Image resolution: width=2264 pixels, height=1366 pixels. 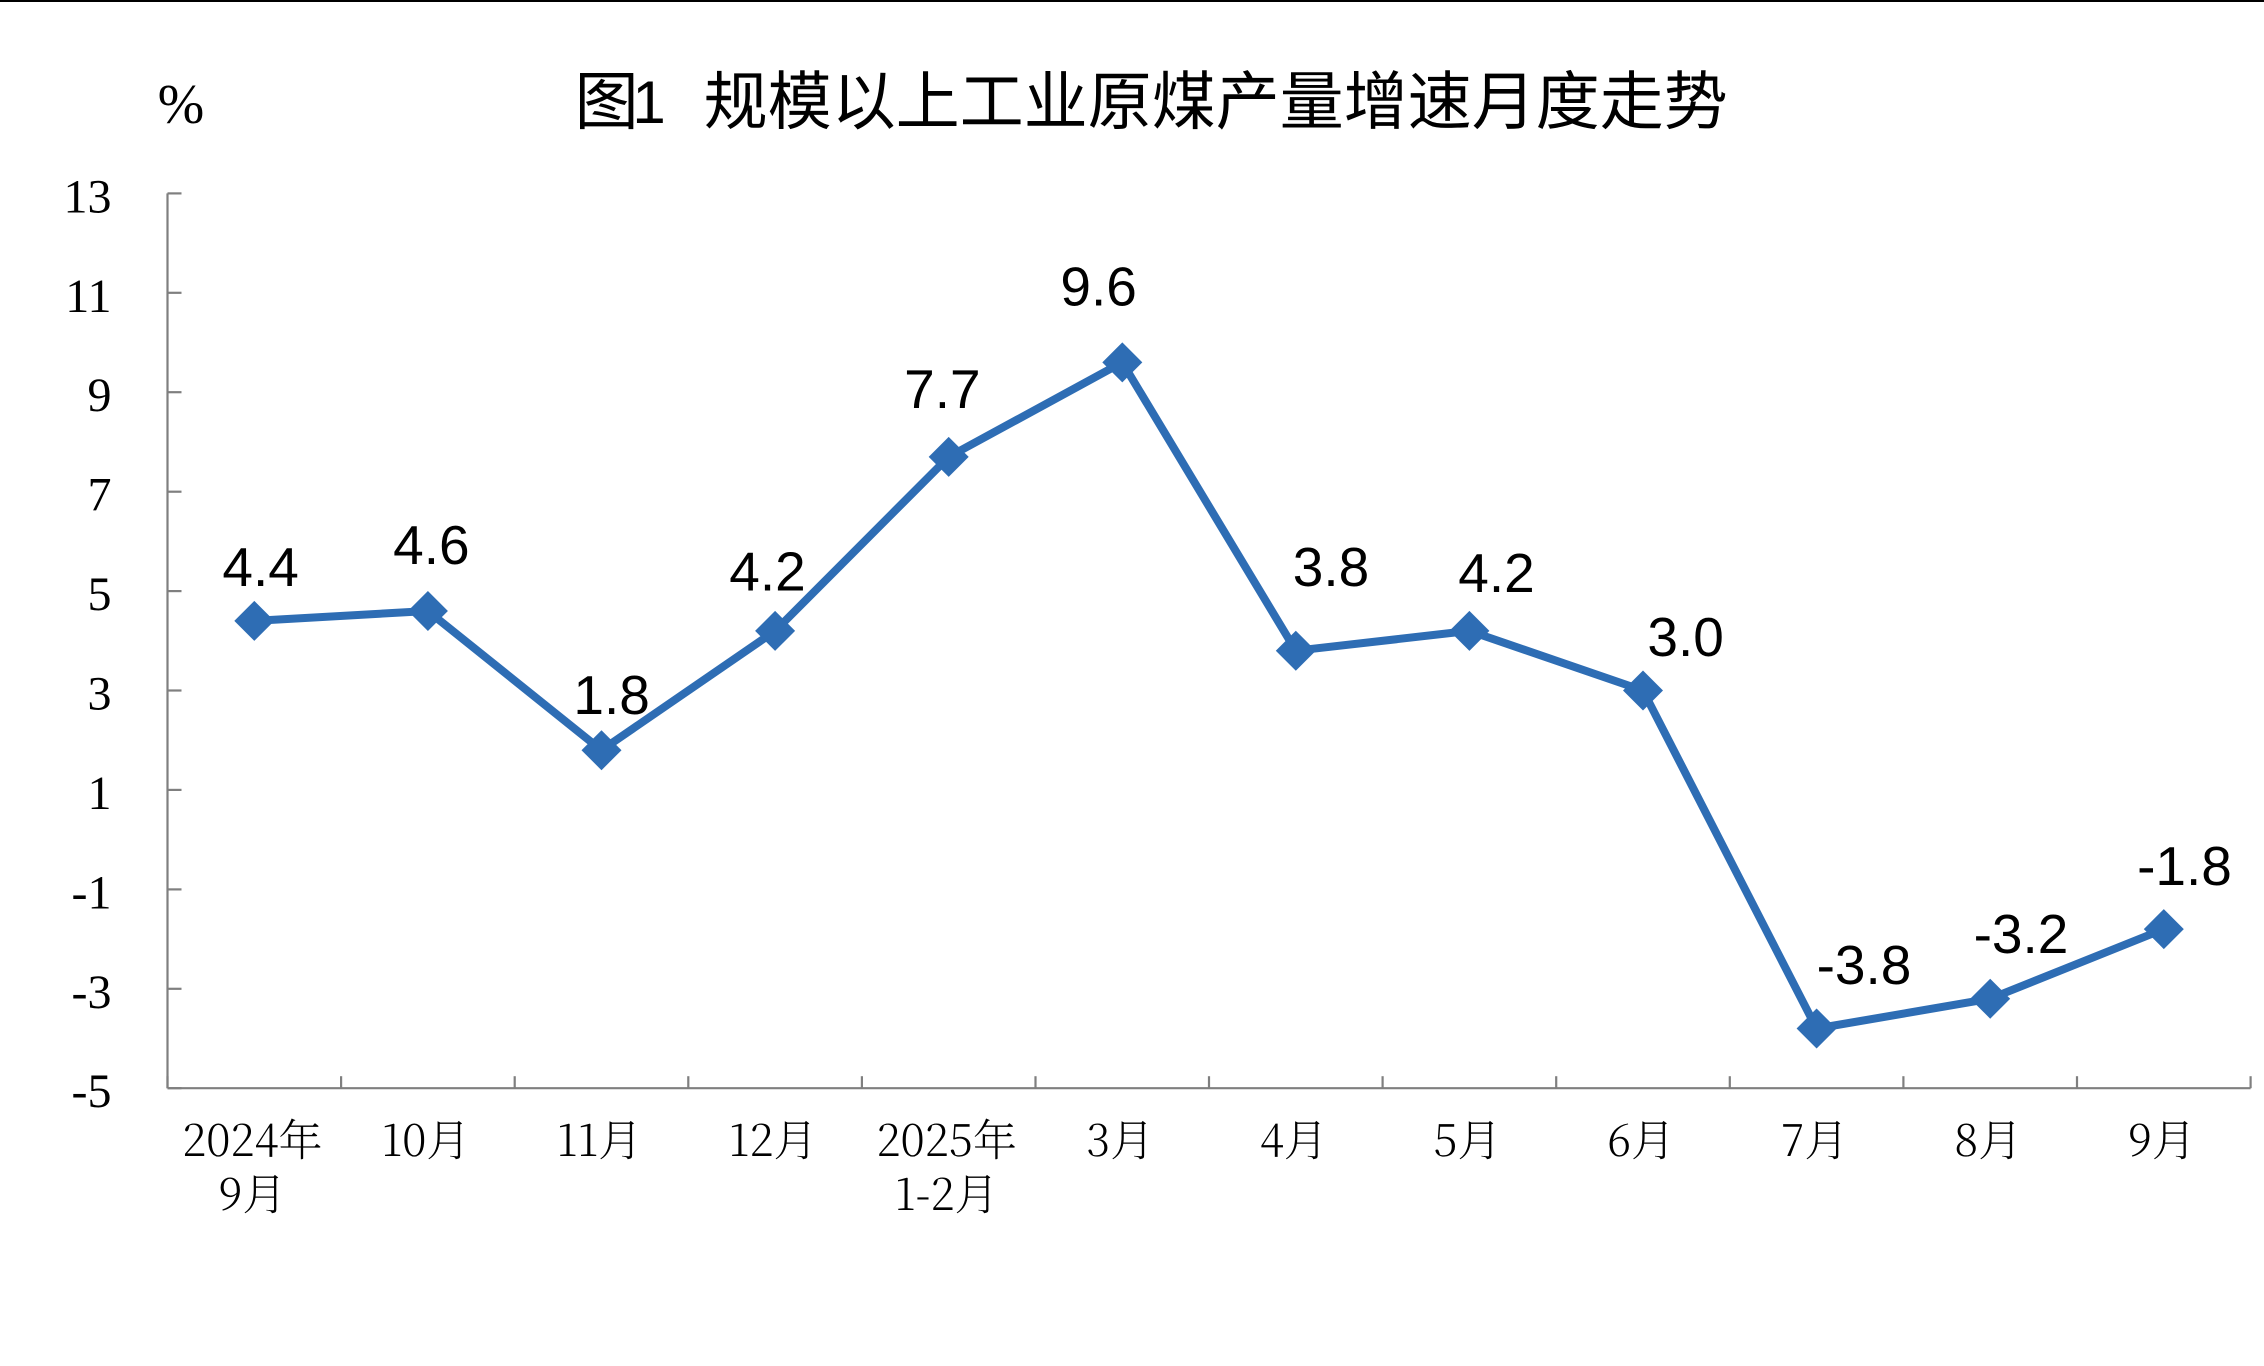 What do you see at coordinates (1331, 567) in the screenshot?
I see `svg-text: 3.8` at bounding box center [1331, 567].